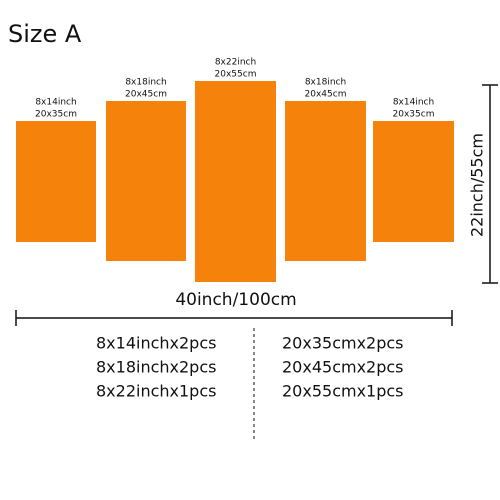 The image size is (500, 500). Describe the element at coordinates (343, 367) in the screenshot. I see `right-list-item: 20x45cmx2pcs` at that location.